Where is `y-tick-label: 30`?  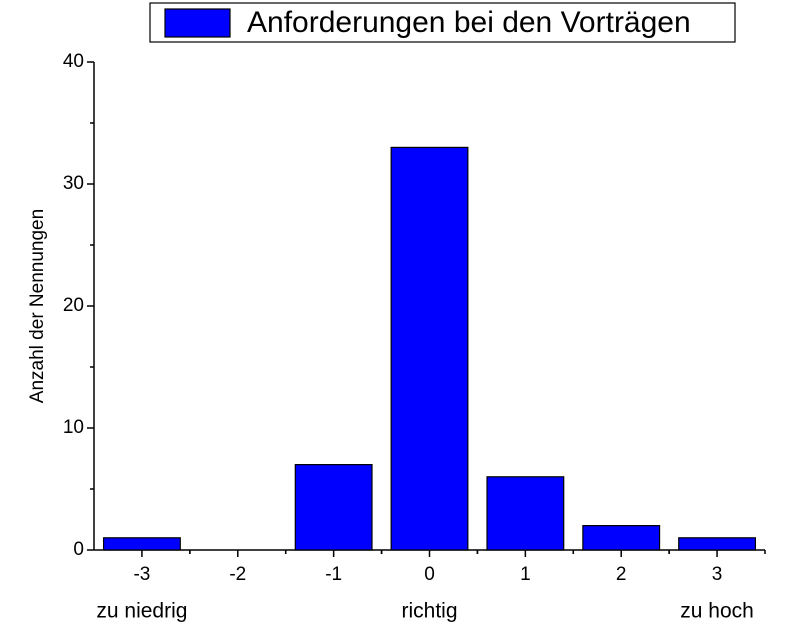
y-tick-label: 30 is located at coordinates (73, 183).